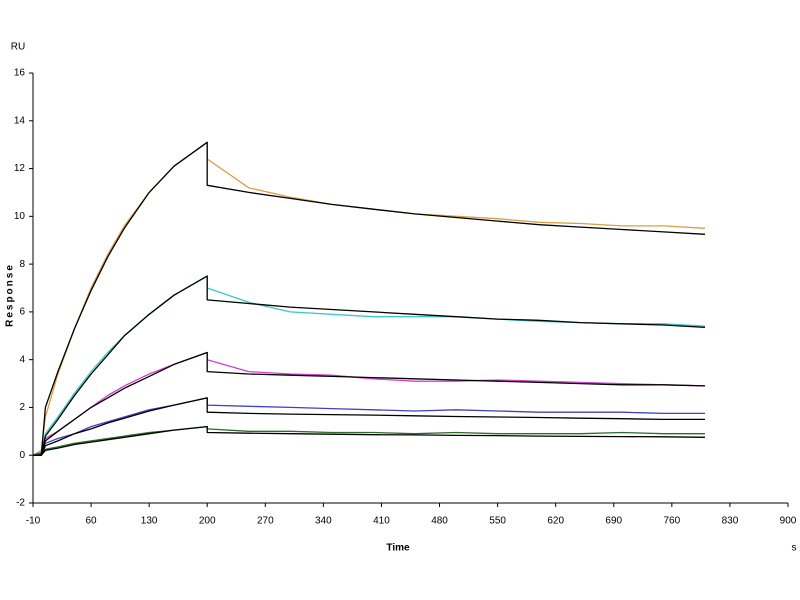  Describe the element at coordinates (265, 521) in the screenshot. I see `x-tick-label: 270` at that location.